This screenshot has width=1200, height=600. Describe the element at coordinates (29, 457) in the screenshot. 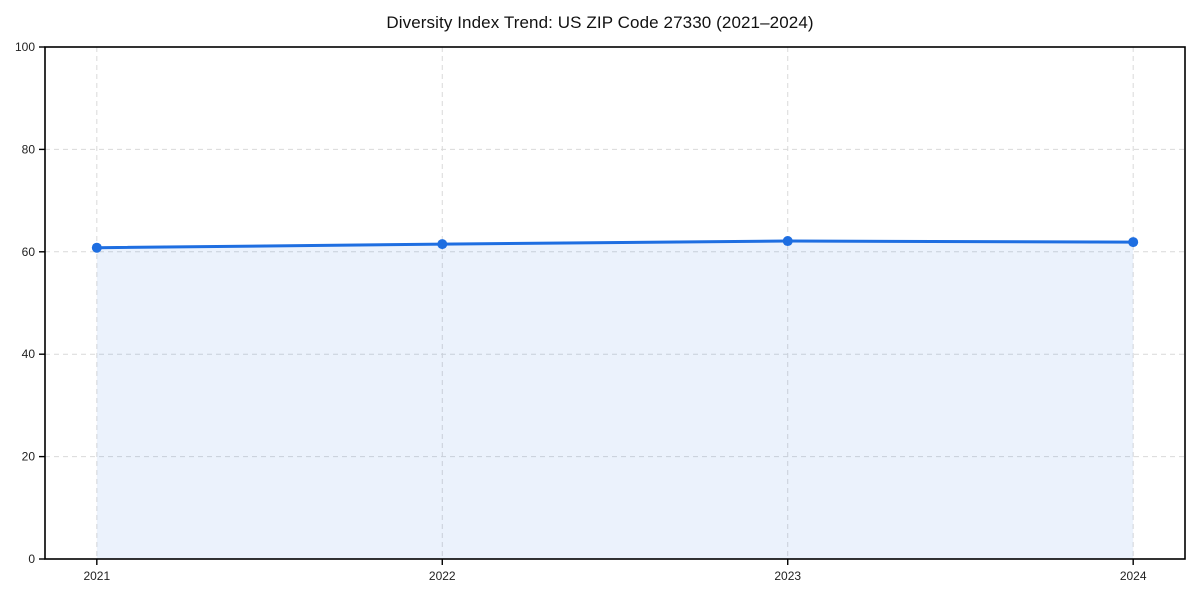

I see `y-tick-label: 20` at that location.